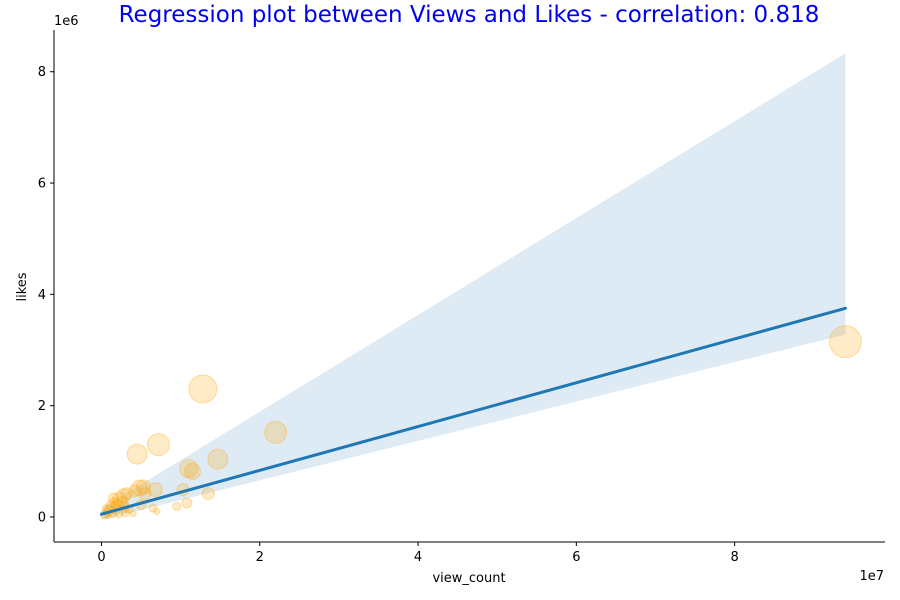  Describe the element at coordinates (42, 517) in the screenshot. I see `y-tick-label-0: 0` at that location.